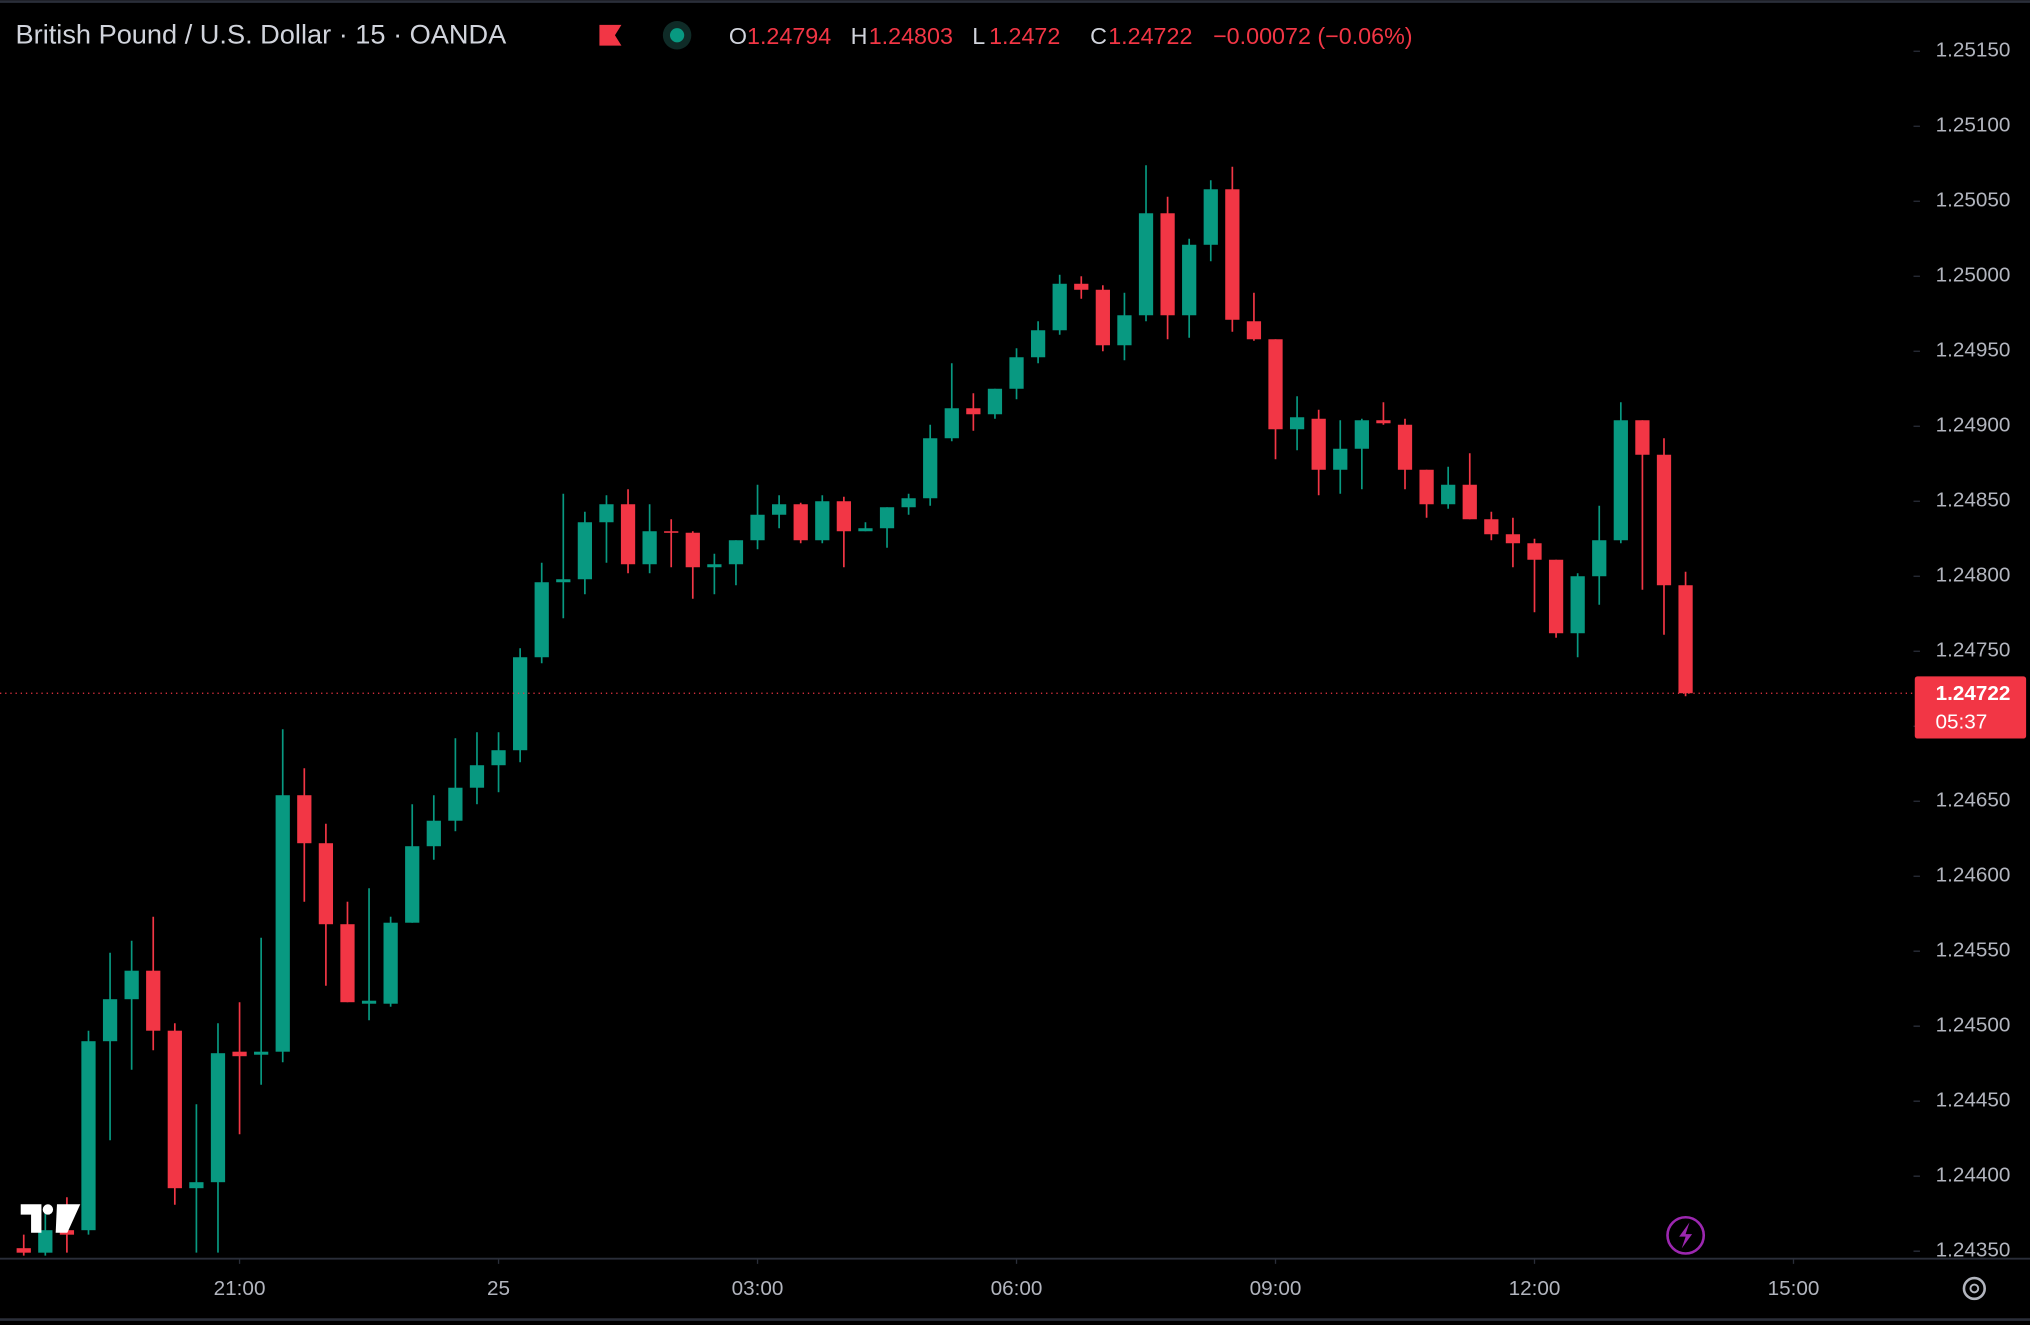  I want to click on y-tick-label: 1.24950, so click(1973, 350).